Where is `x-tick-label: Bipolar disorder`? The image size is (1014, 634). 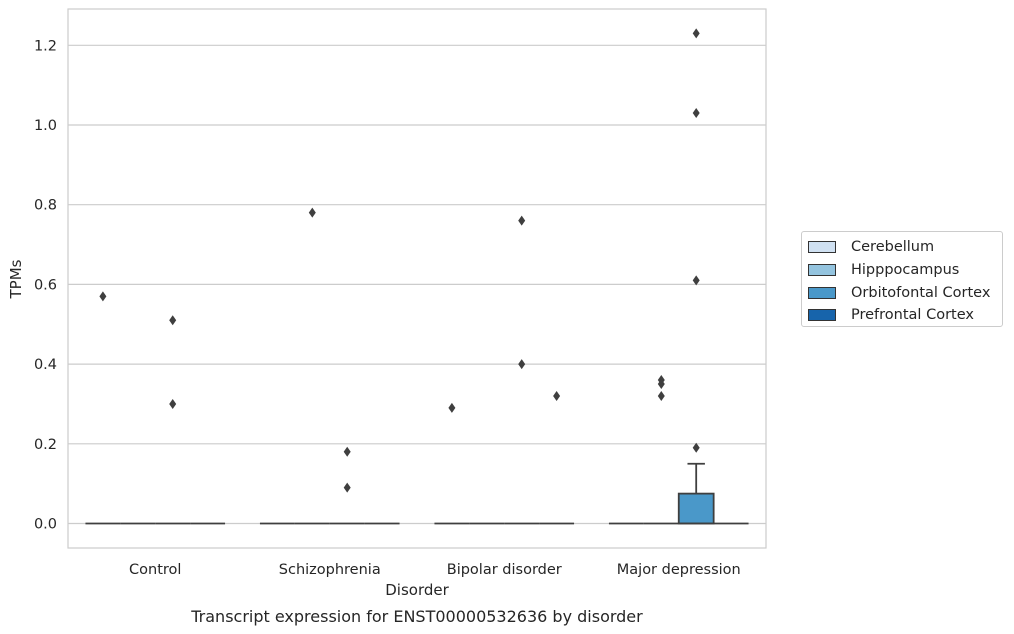
x-tick-label: Bipolar disorder is located at coordinates (504, 570).